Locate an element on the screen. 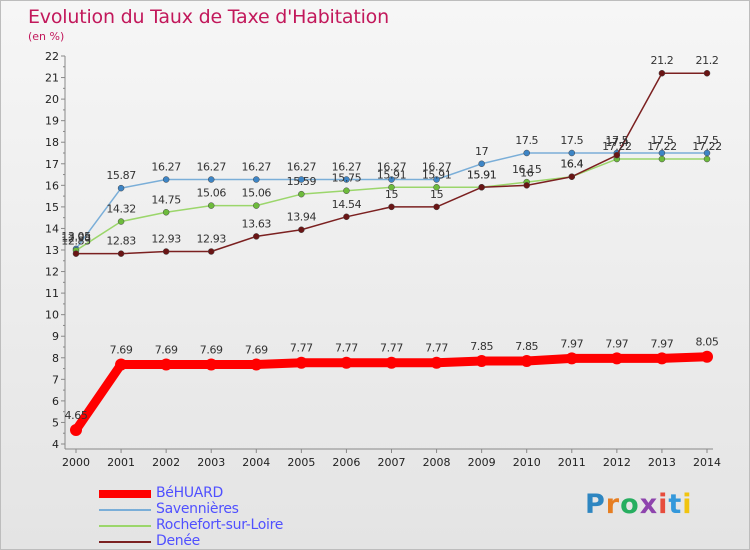  x-tick-label: 2014 is located at coordinates (707, 462).